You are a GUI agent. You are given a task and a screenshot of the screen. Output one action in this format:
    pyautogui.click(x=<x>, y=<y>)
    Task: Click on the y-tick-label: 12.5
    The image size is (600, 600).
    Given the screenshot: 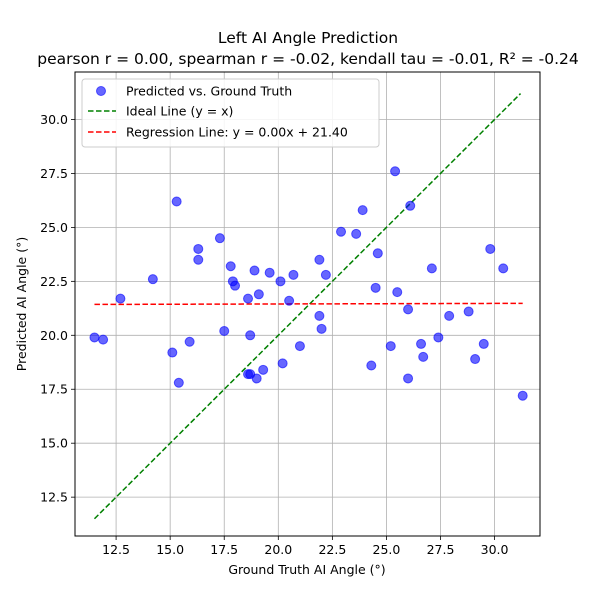 What is the action you would take?
    pyautogui.click(x=54, y=497)
    